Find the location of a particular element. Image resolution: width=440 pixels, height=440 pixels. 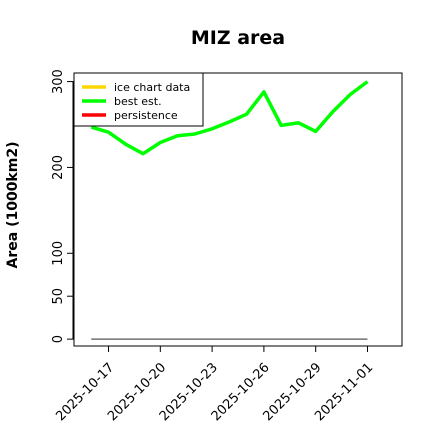

series-line-best-est is located at coordinates (229, 118).